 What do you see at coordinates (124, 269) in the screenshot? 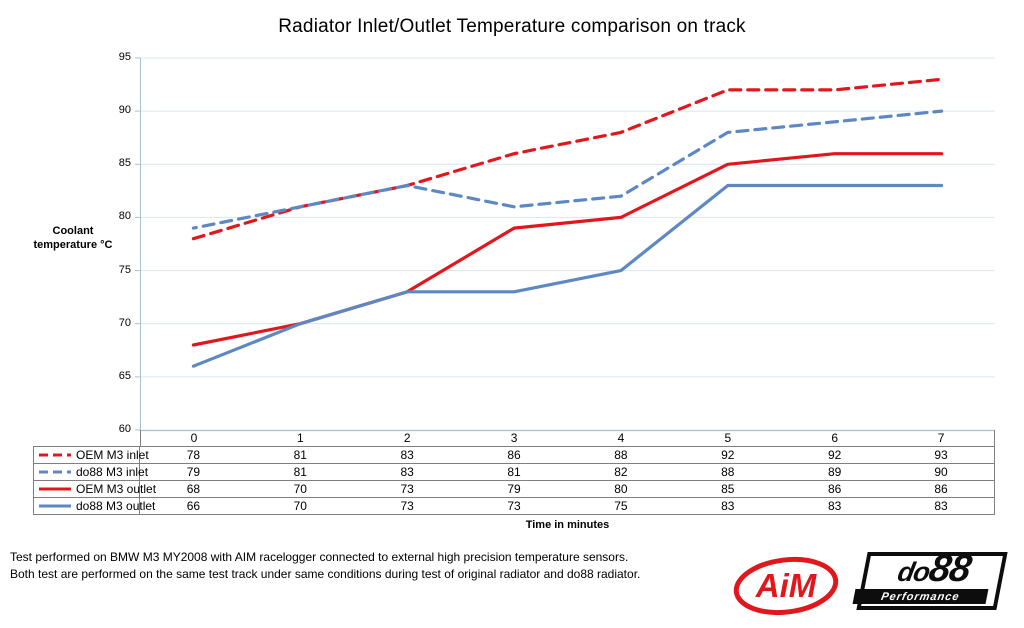
I see `y-tick-label-75: 75` at bounding box center [124, 269].